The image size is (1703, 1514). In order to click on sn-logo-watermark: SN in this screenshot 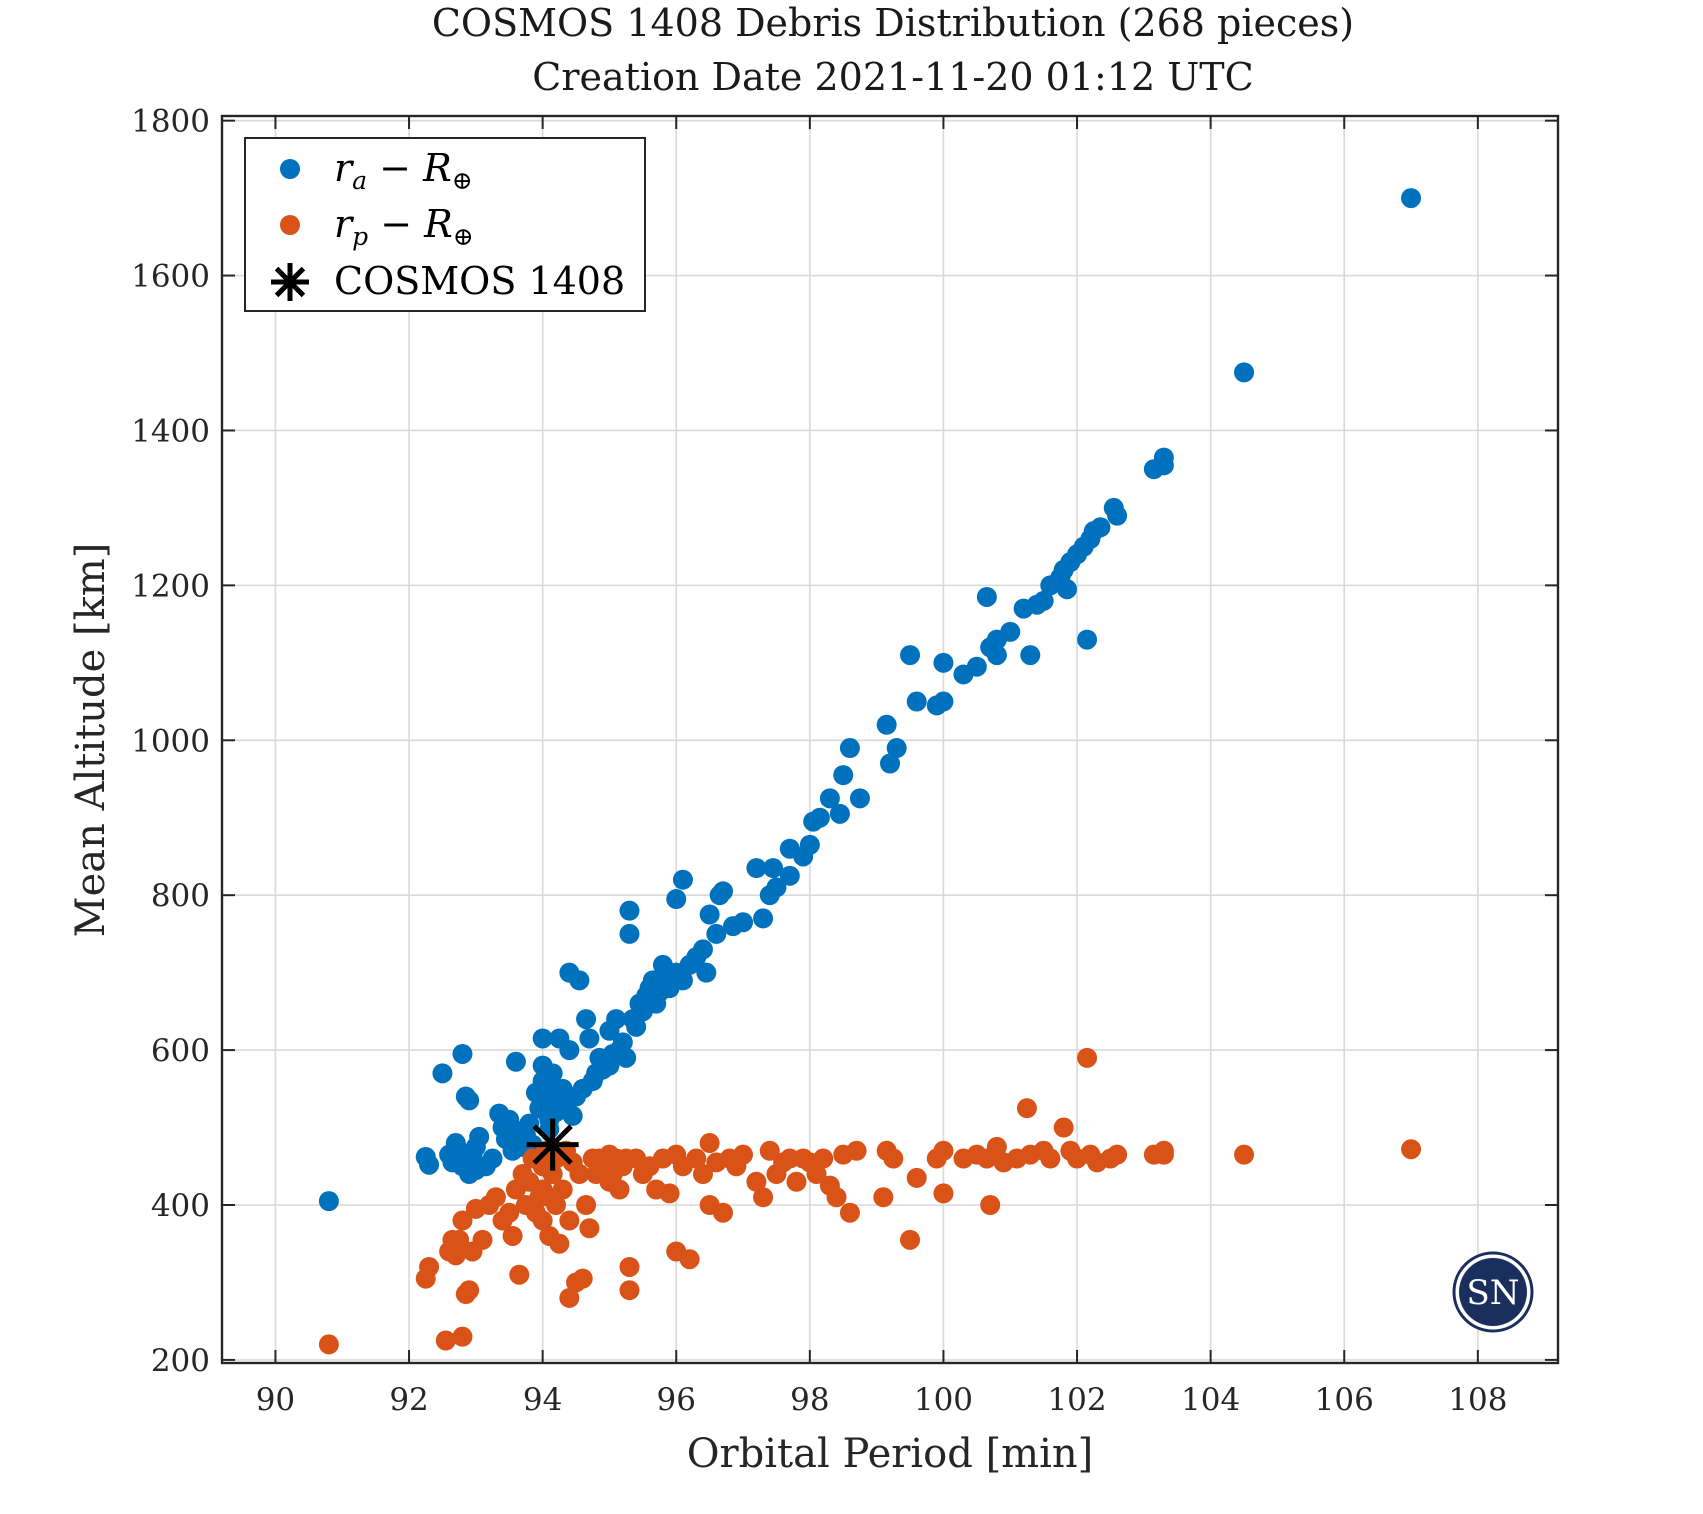, I will do `click(1493, 1292)`.